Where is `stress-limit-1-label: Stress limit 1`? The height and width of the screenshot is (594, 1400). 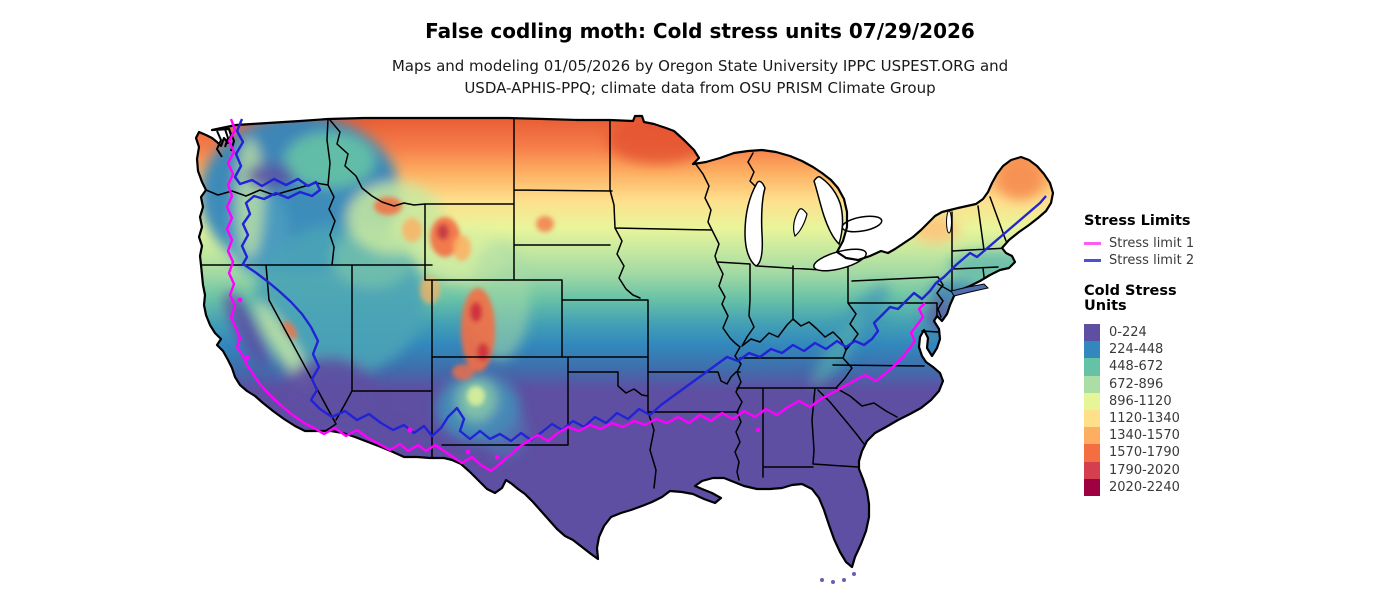 stress-limit-1-label: Stress limit 1 is located at coordinates (1152, 243).